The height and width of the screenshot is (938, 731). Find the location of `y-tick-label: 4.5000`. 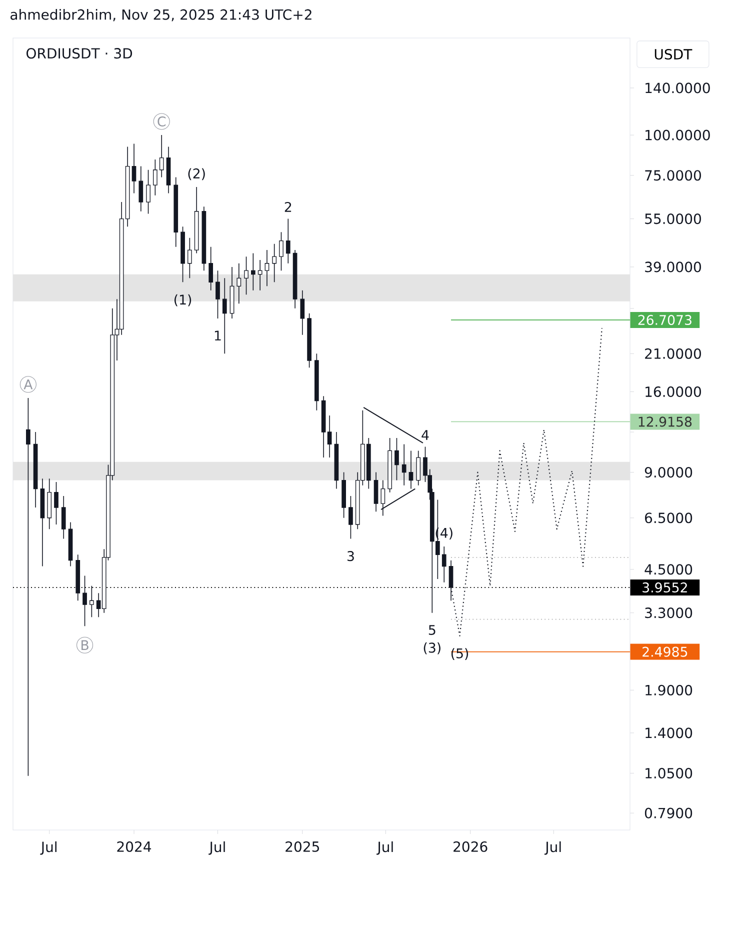

y-tick-label: 4.5000 is located at coordinates (668, 569).